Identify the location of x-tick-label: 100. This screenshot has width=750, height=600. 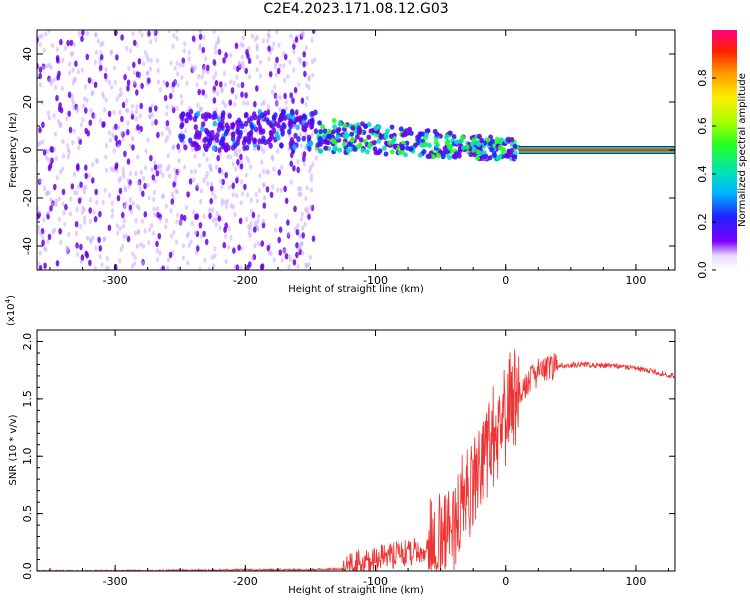
(635, 581).